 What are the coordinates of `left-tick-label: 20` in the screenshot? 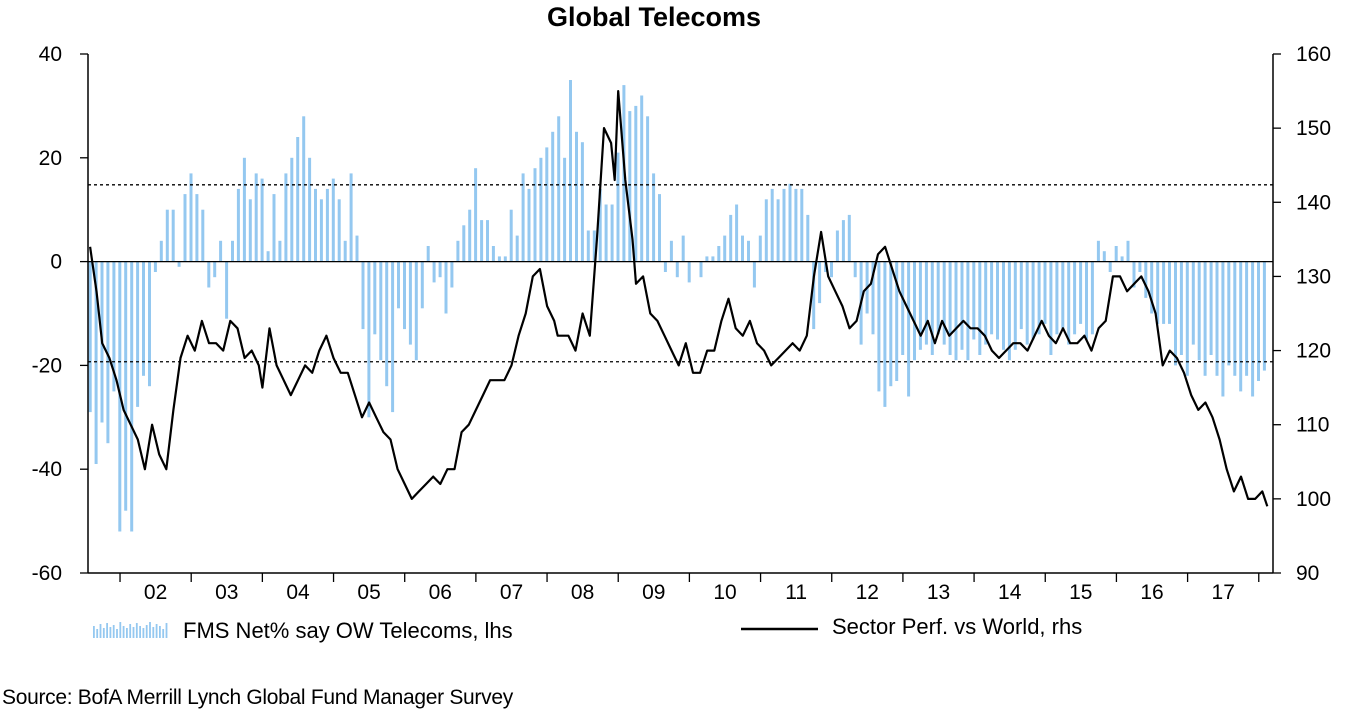 It's located at (50, 158).